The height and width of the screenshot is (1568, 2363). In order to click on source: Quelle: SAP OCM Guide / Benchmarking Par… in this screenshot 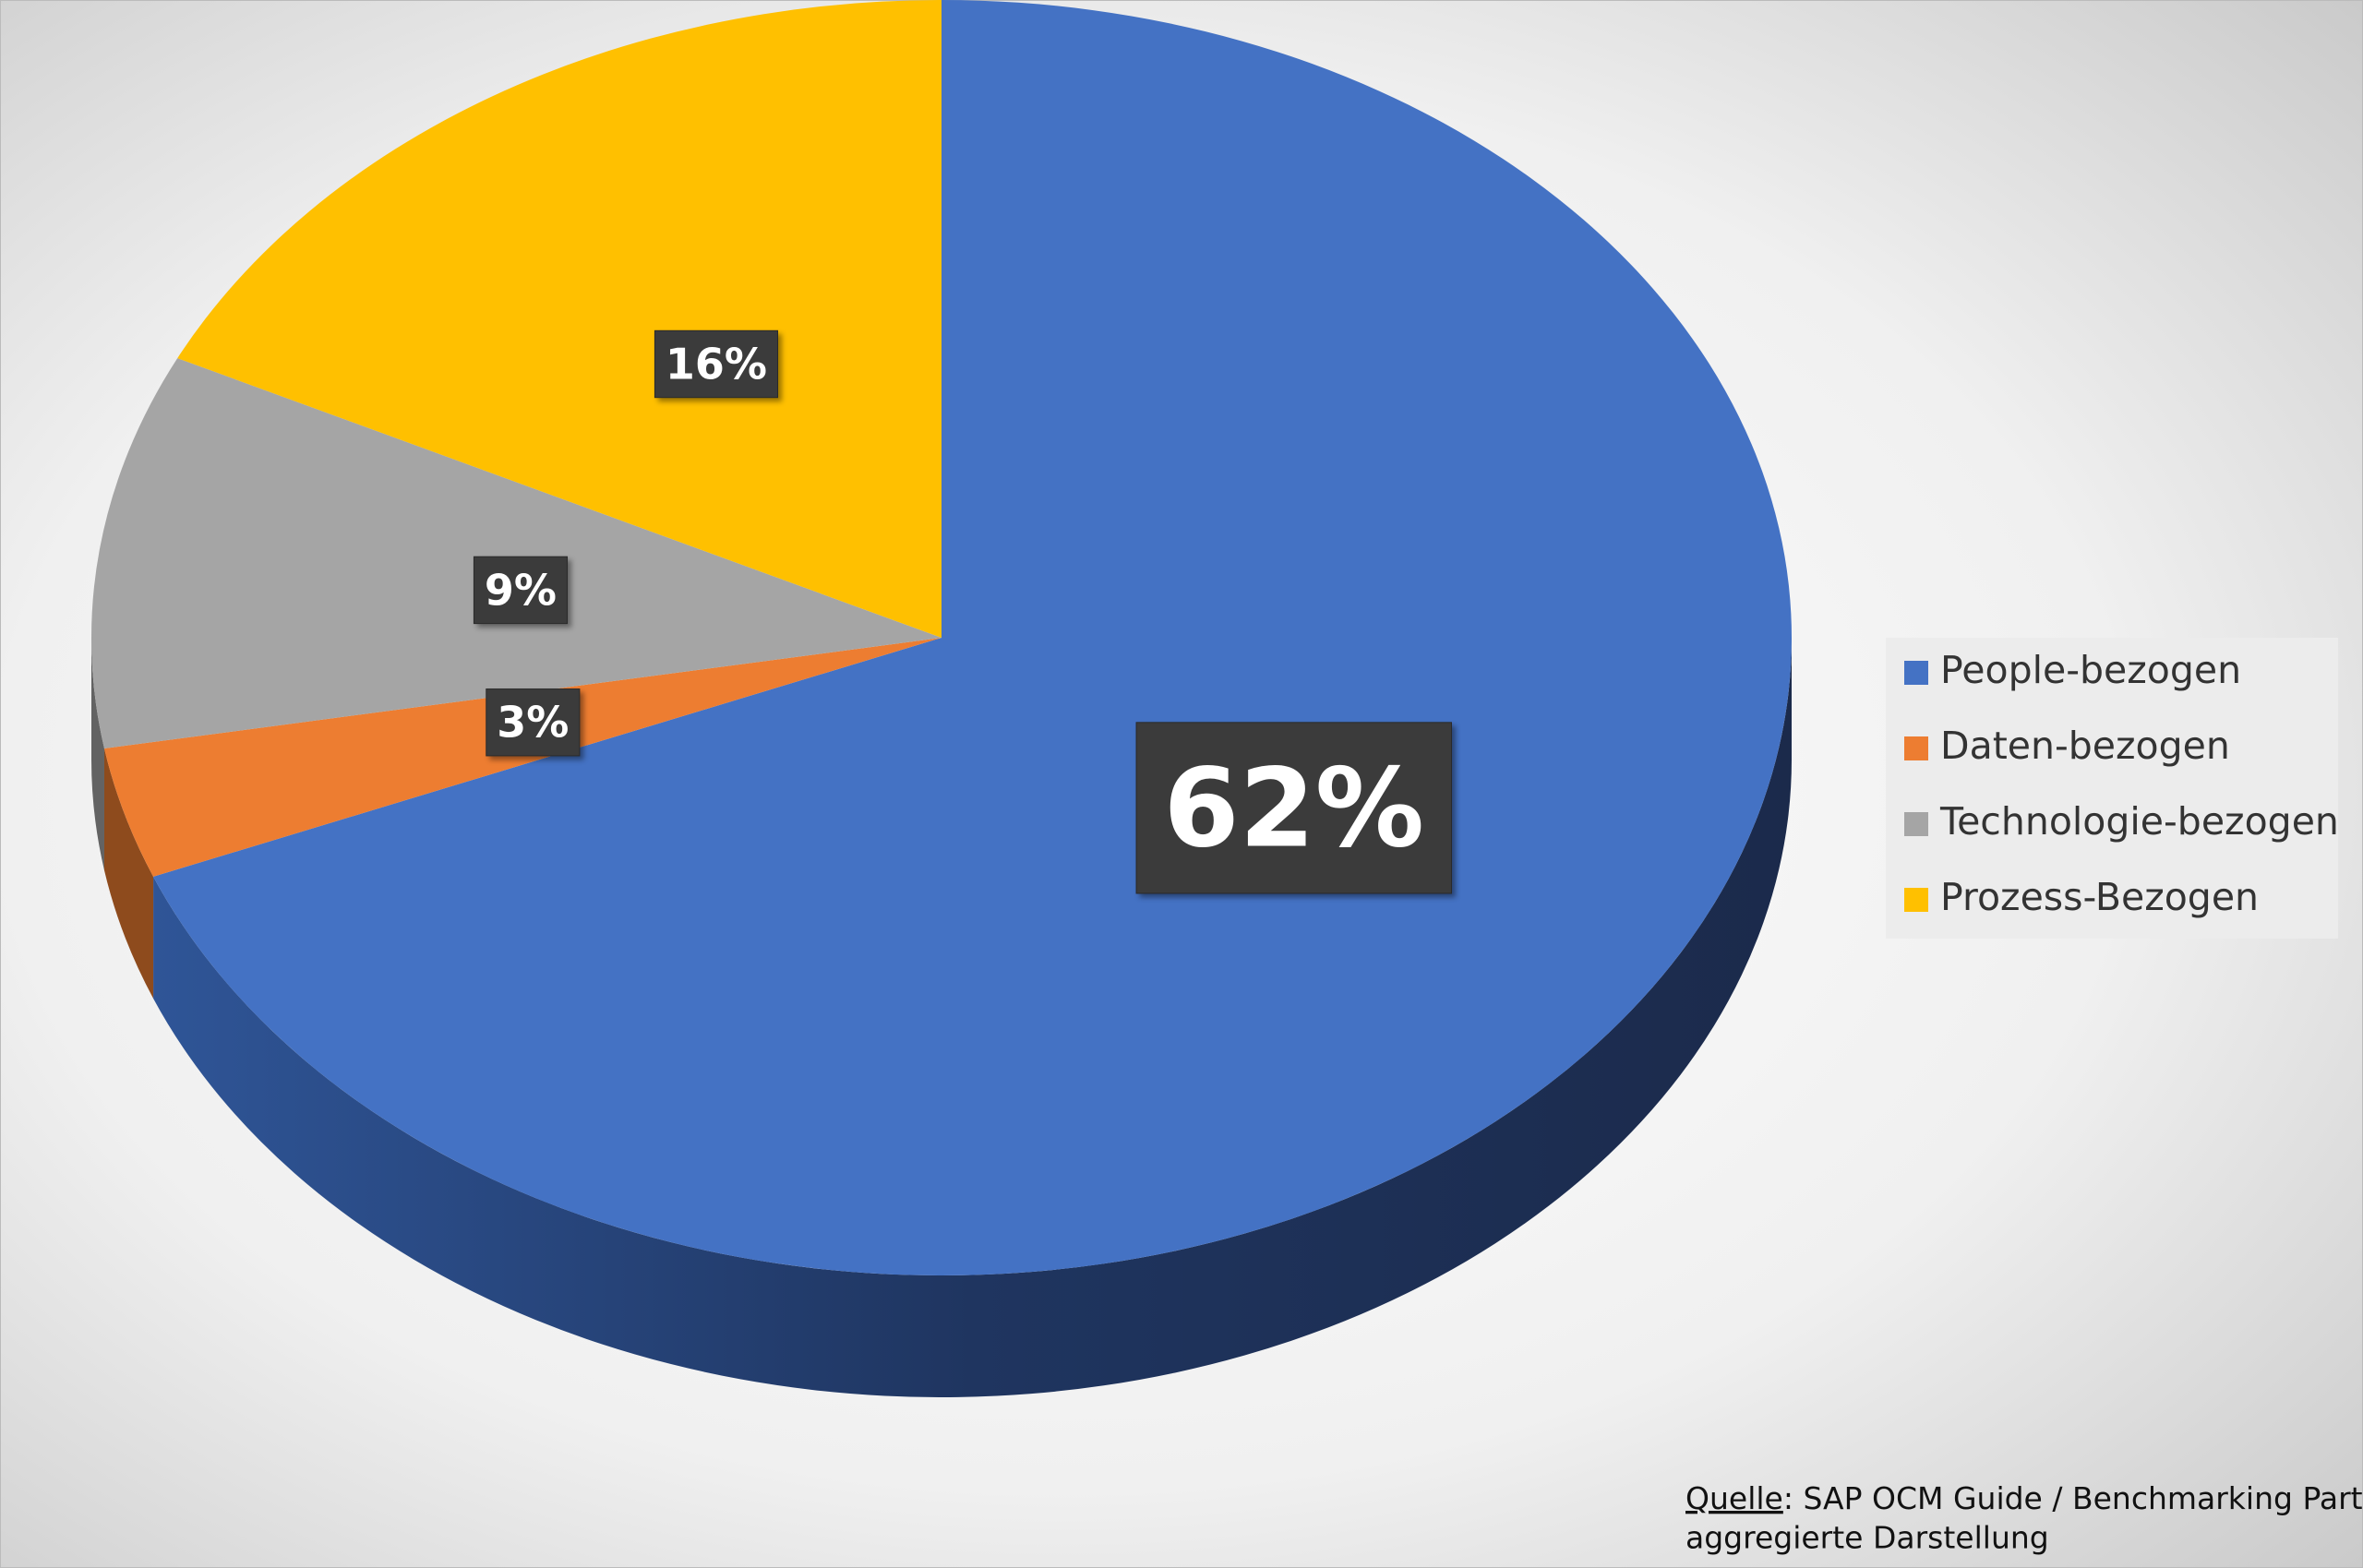, I will do `click(2024, 1498)`.